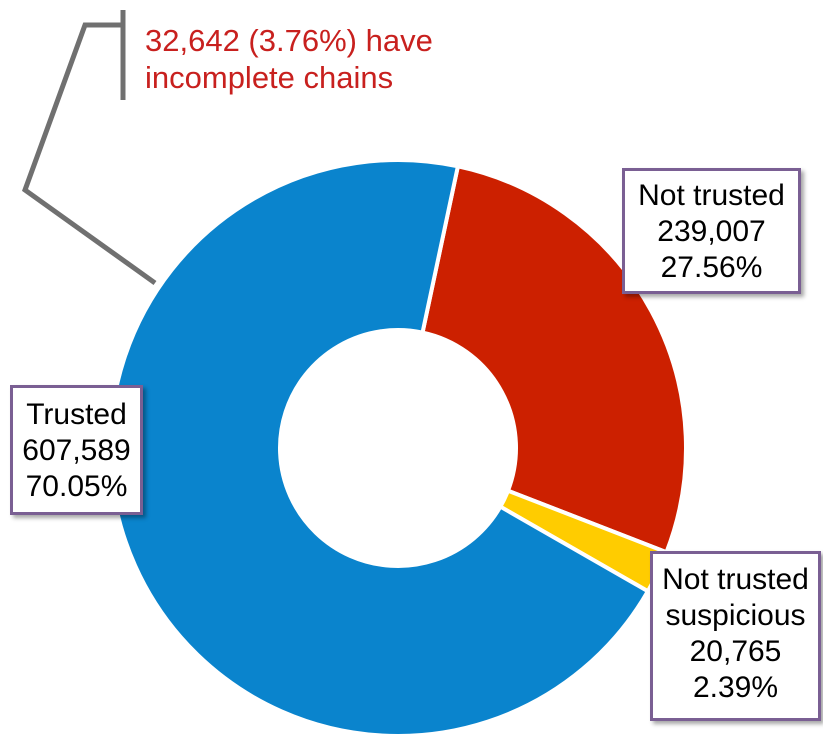 This screenshot has height=737, width=823. What do you see at coordinates (735, 615) in the screenshot?
I see `label-suspicious-name-2: suspicious` at bounding box center [735, 615].